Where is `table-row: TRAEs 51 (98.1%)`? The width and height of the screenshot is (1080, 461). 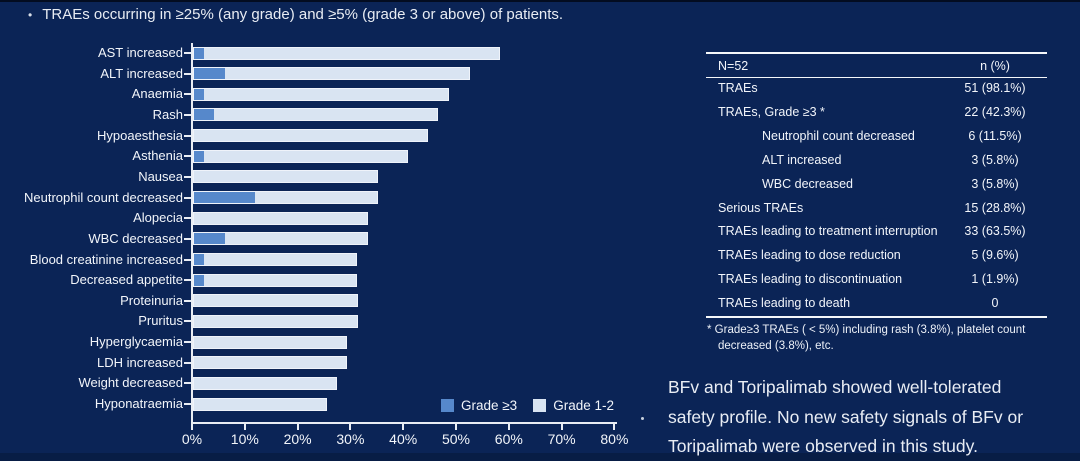
table-row: TRAEs 51 (98.1%) is located at coordinates (876, 89).